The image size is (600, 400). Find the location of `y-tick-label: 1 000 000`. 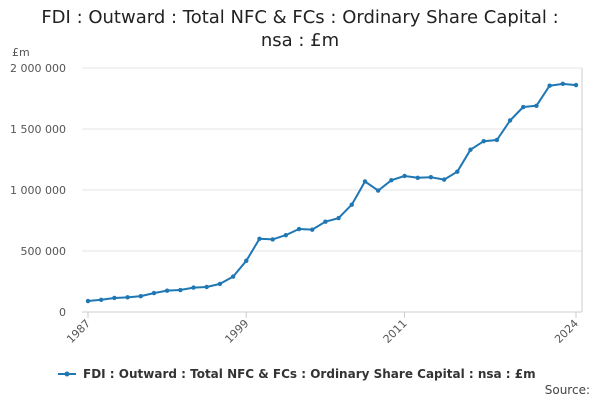

y-tick-label: 1 000 000 is located at coordinates (38, 190).